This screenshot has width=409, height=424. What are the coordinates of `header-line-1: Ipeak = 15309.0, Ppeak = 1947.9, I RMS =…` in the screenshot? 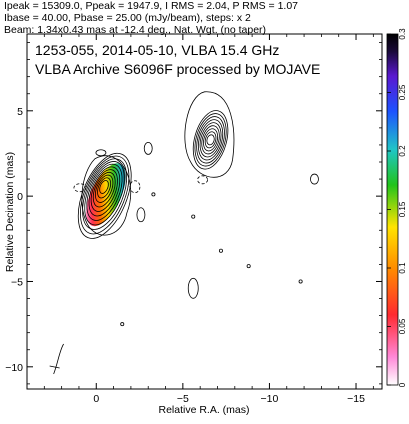 It's located at (151, 6).